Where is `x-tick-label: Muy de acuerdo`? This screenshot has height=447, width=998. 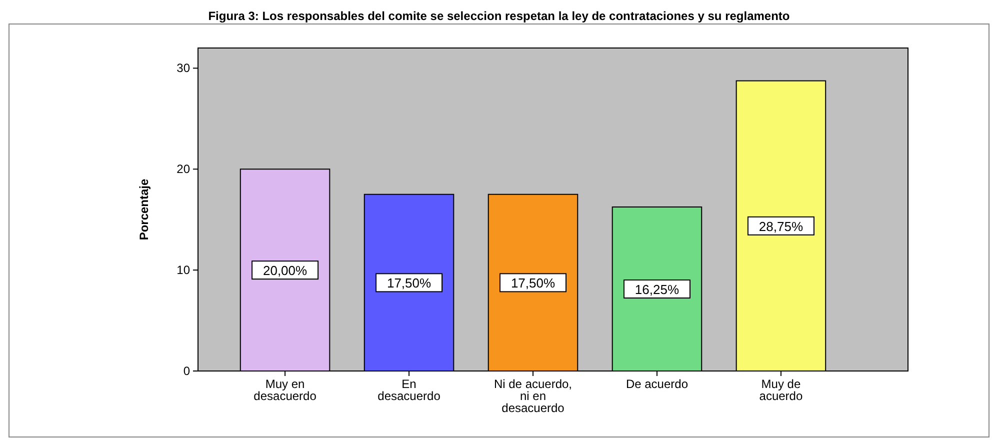 x-tick-label: Muy de acuerdo is located at coordinates (781, 390).